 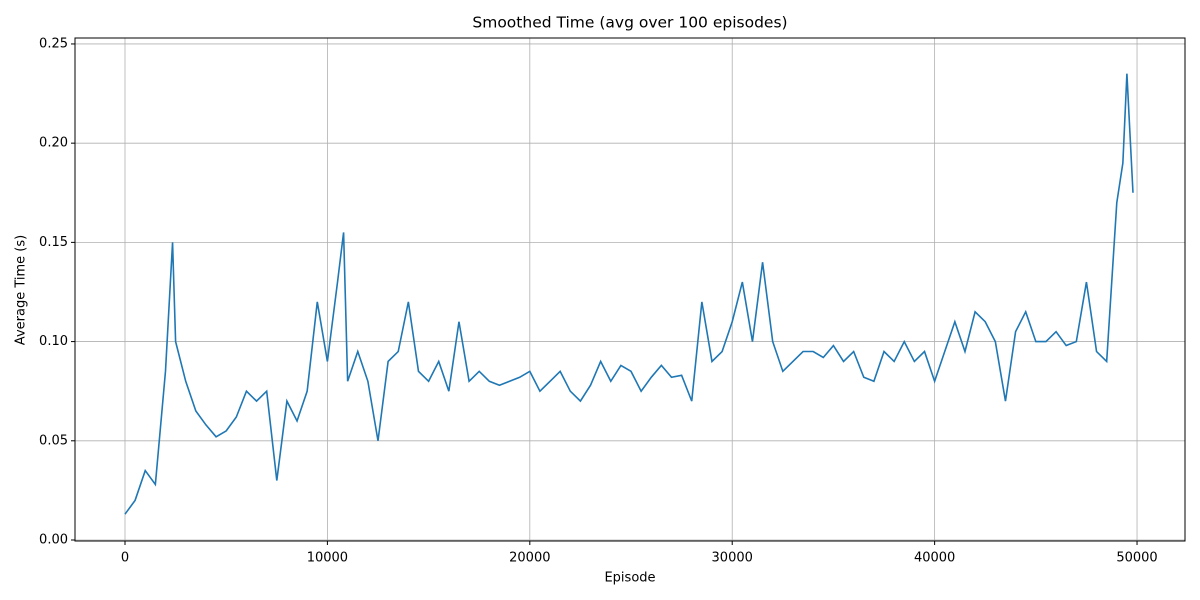 I want to click on y-tick-label: 0.25, so click(x=53, y=43).